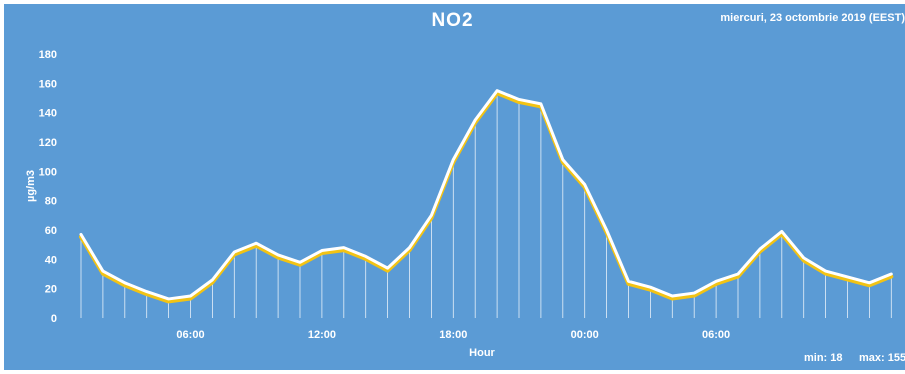  What do you see at coordinates (31, 186) in the screenshot?
I see `y-axis-title: µg/m3` at bounding box center [31, 186].